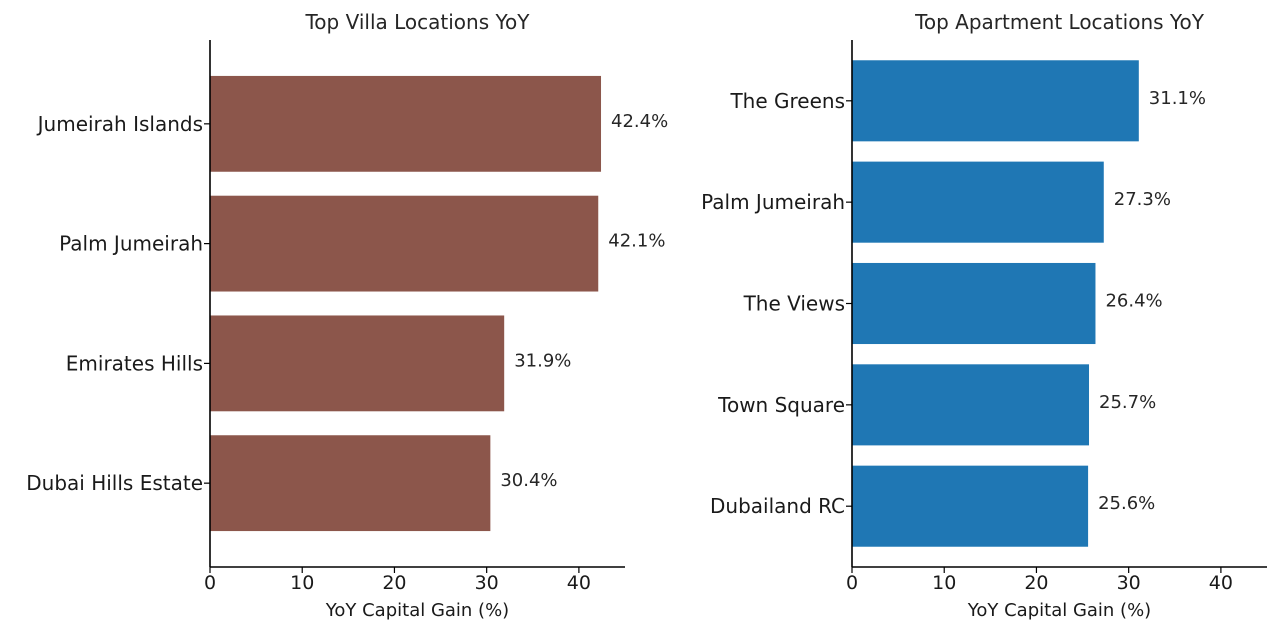  What do you see at coordinates (1142, 199) in the screenshot?
I see `apartment-data-label: 27.3%` at bounding box center [1142, 199].